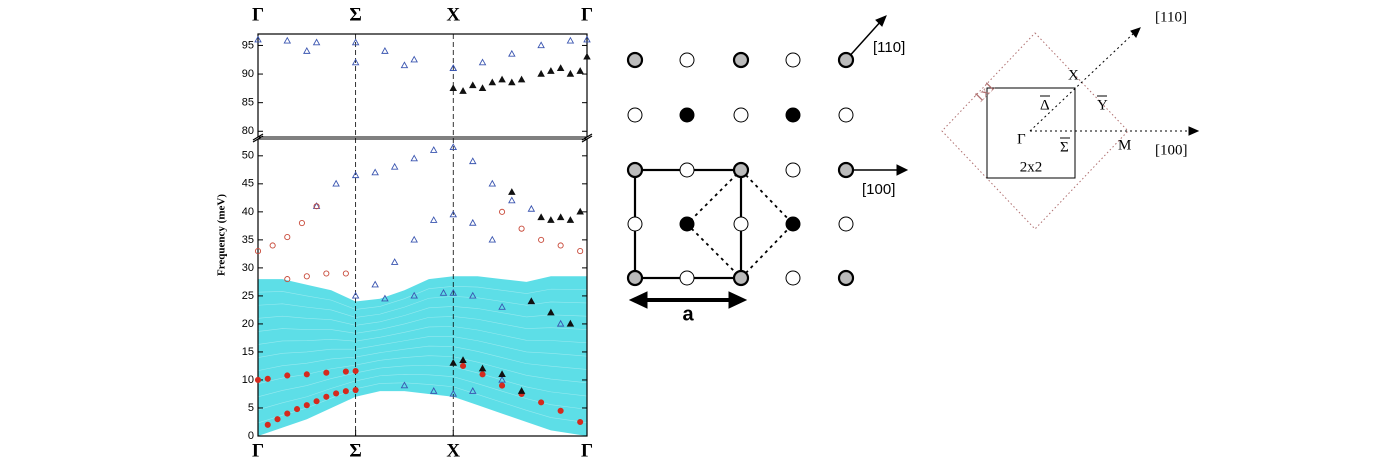 Image resolution: width=1394 pixels, height=475 pixels. What do you see at coordinates (248, 324) in the screenshot?
I see `y-tick-label: 20` at bounding box center [248, 324].